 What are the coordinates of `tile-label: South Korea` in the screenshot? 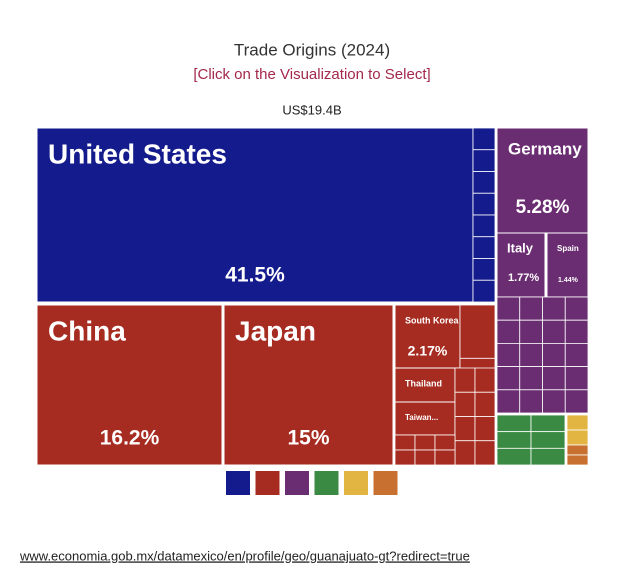 It's located at (432, 320).